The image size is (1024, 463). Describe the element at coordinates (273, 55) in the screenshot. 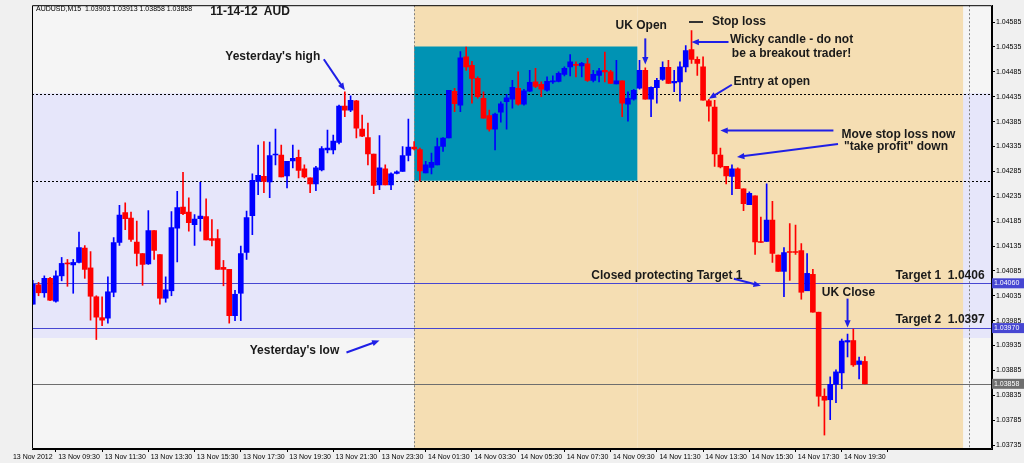

I see `annotation: Yesterday's high` at that location.